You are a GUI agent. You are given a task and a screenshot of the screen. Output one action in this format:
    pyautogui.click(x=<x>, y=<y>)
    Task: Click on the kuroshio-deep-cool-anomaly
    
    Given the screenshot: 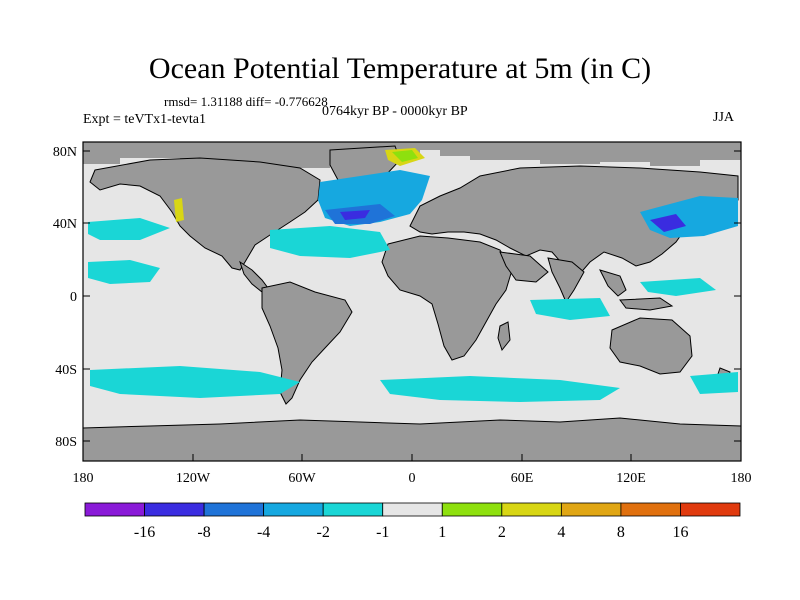 What is the action you would take?
    pyautogui.click(x=668, y=223)
    